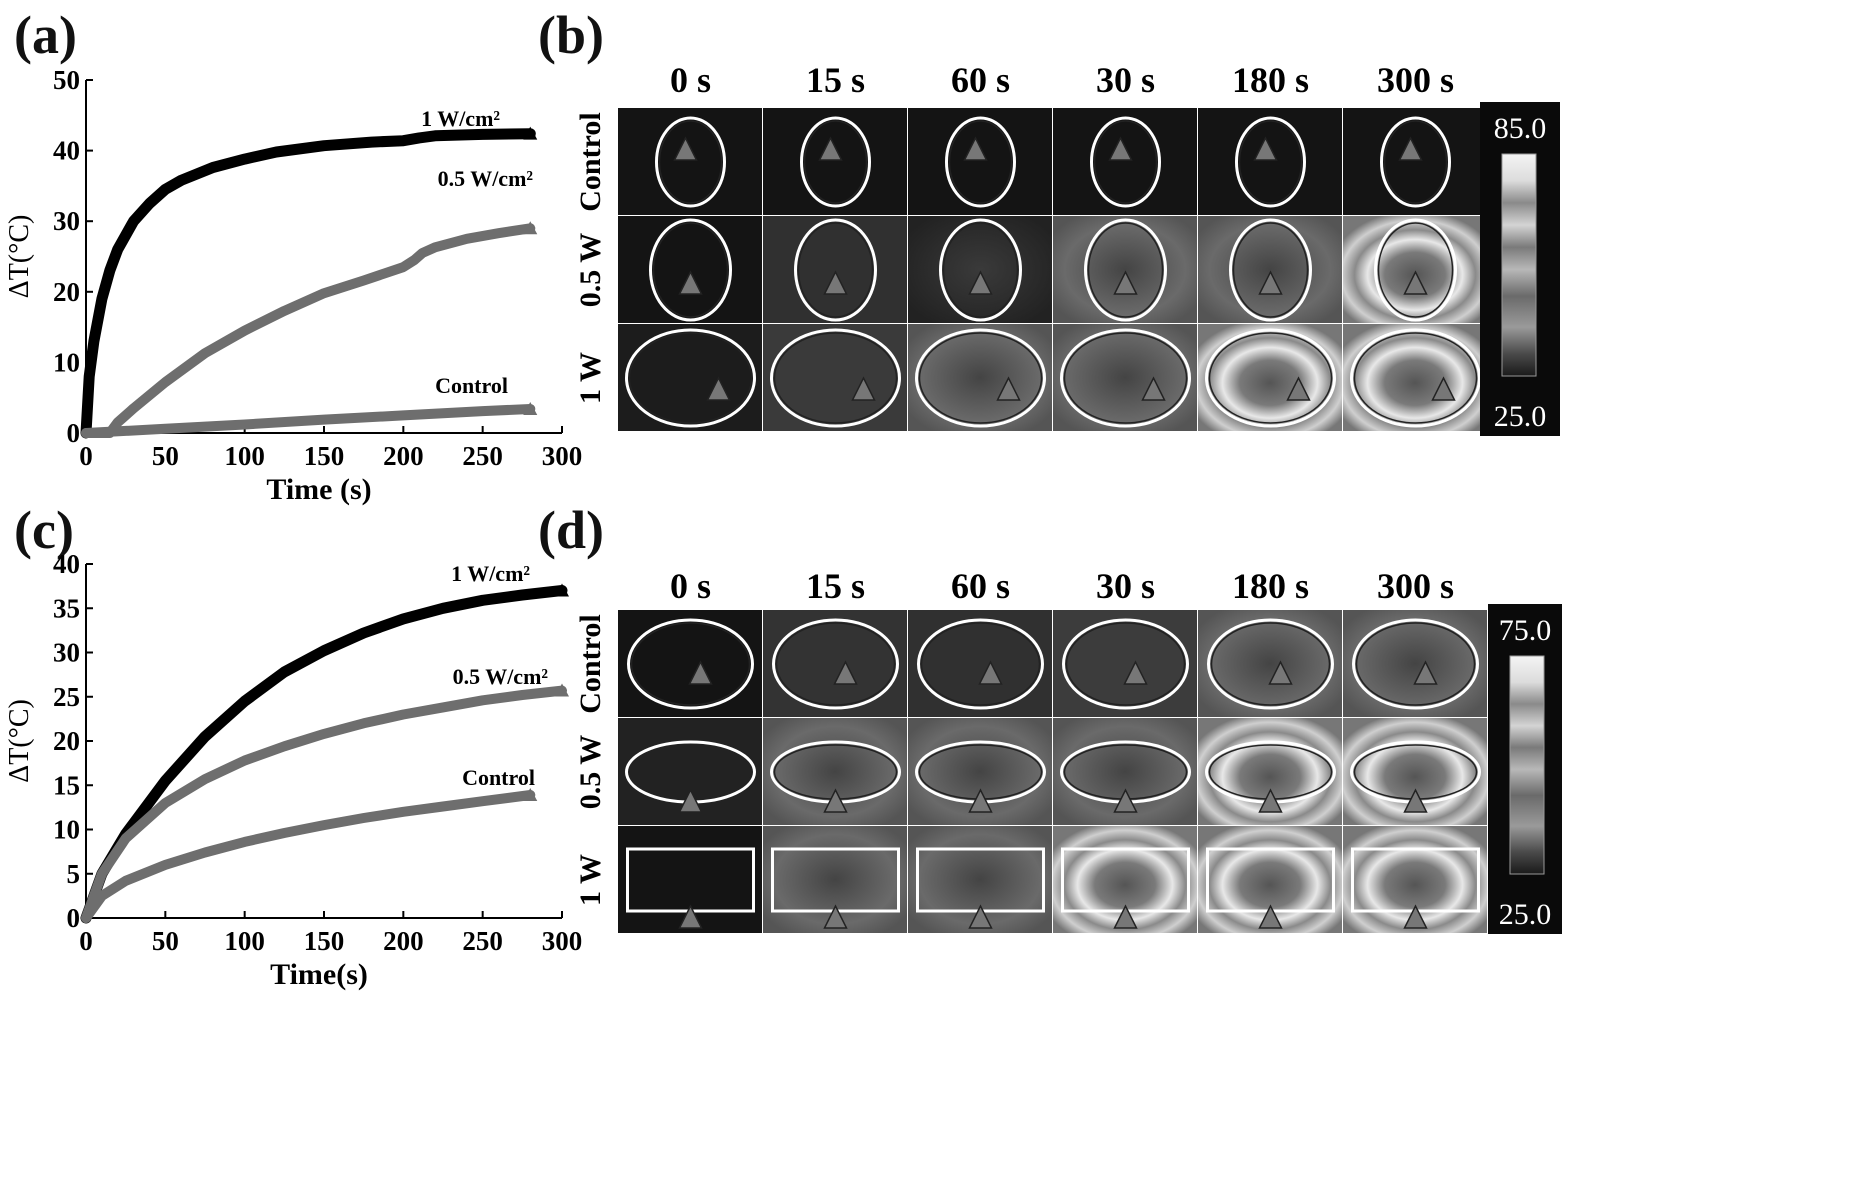 The image size is (1863, 1179). Describe the element at coordinates (1525, 630) in the screenshot. I see `colorbar-max: 75.0` at that location.